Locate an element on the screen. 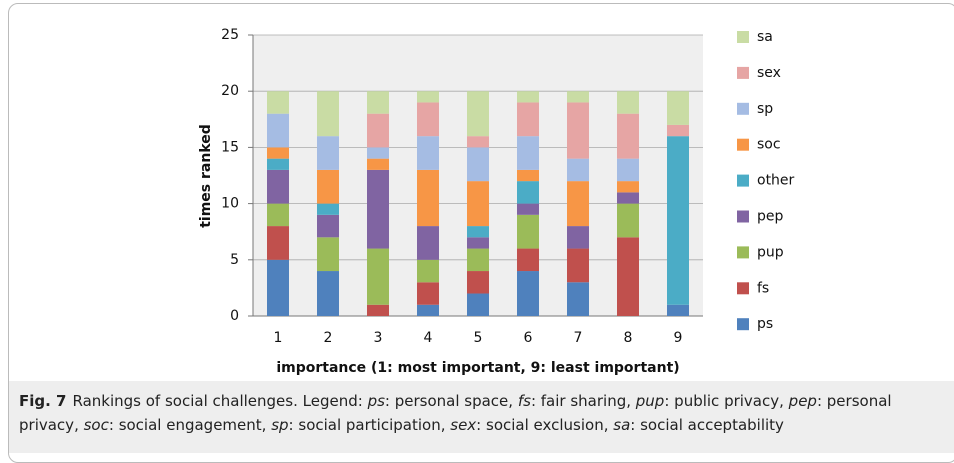 Image resolution: width=954 pixels, height=463 pixels. x-tick-label: 4 is located at coordinates (428, 338).